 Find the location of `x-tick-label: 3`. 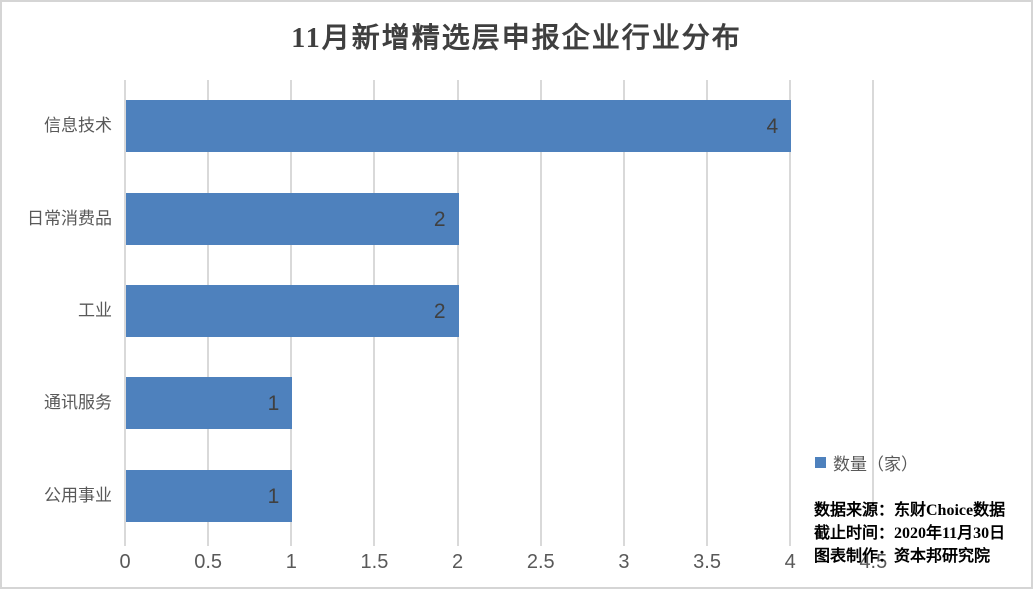

x-tick-label: 3 is located at coordinates (624, 562).